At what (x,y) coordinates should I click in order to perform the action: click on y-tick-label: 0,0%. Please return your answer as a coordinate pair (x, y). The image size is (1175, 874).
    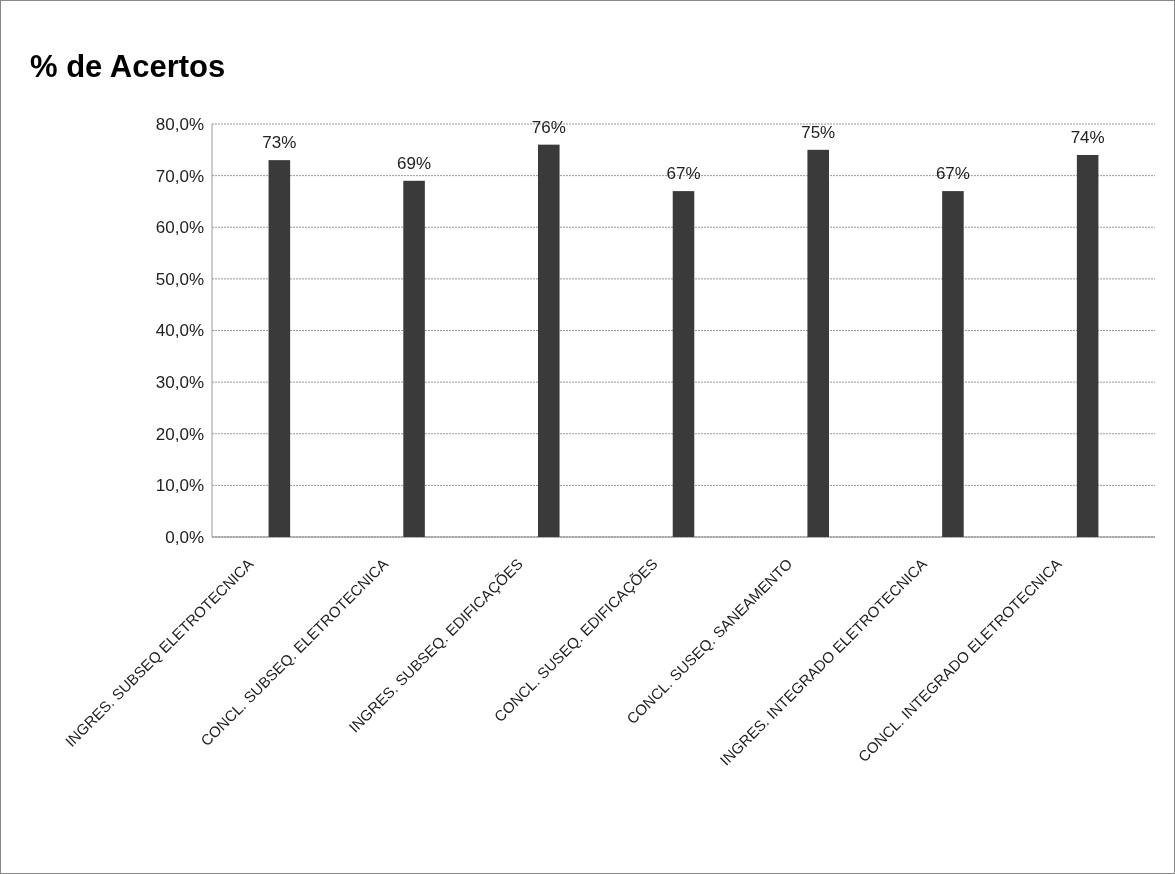
    Looking at the image, I should click on (184, 537).